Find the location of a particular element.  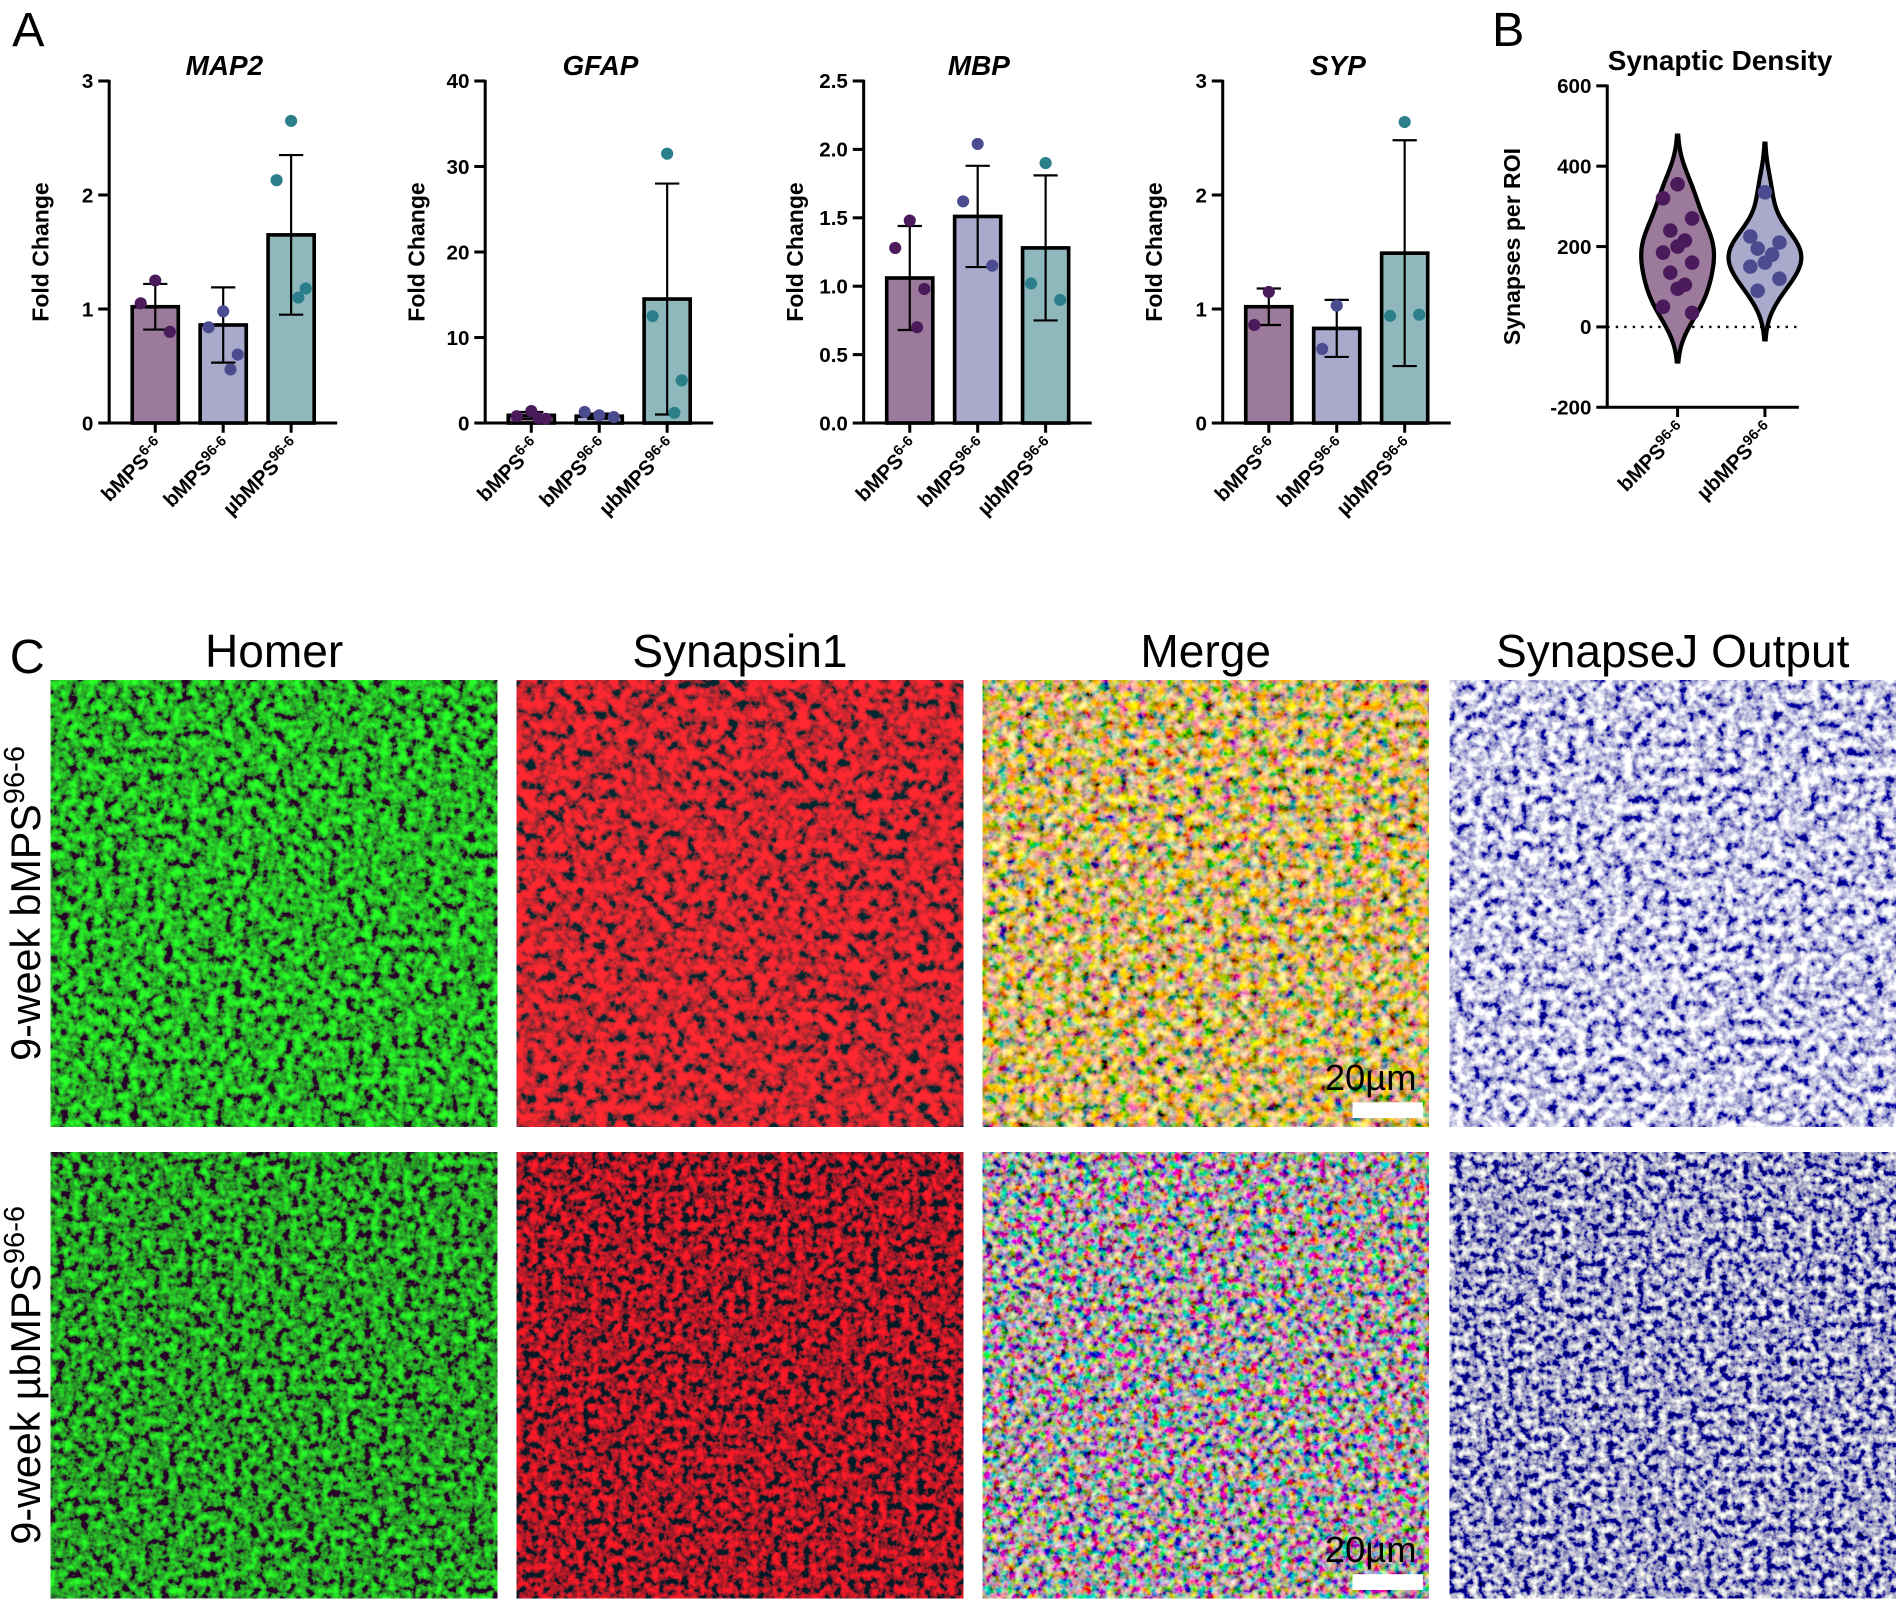

scale-bar is located at coordinates (1387, 1582).